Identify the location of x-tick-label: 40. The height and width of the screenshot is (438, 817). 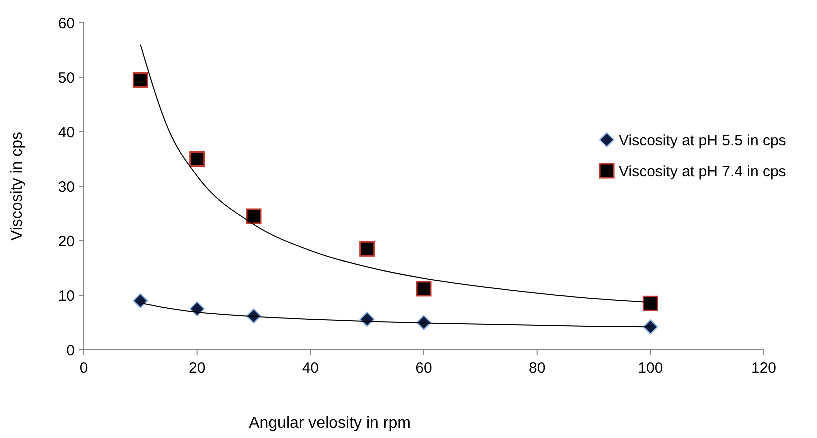
(311, 368).